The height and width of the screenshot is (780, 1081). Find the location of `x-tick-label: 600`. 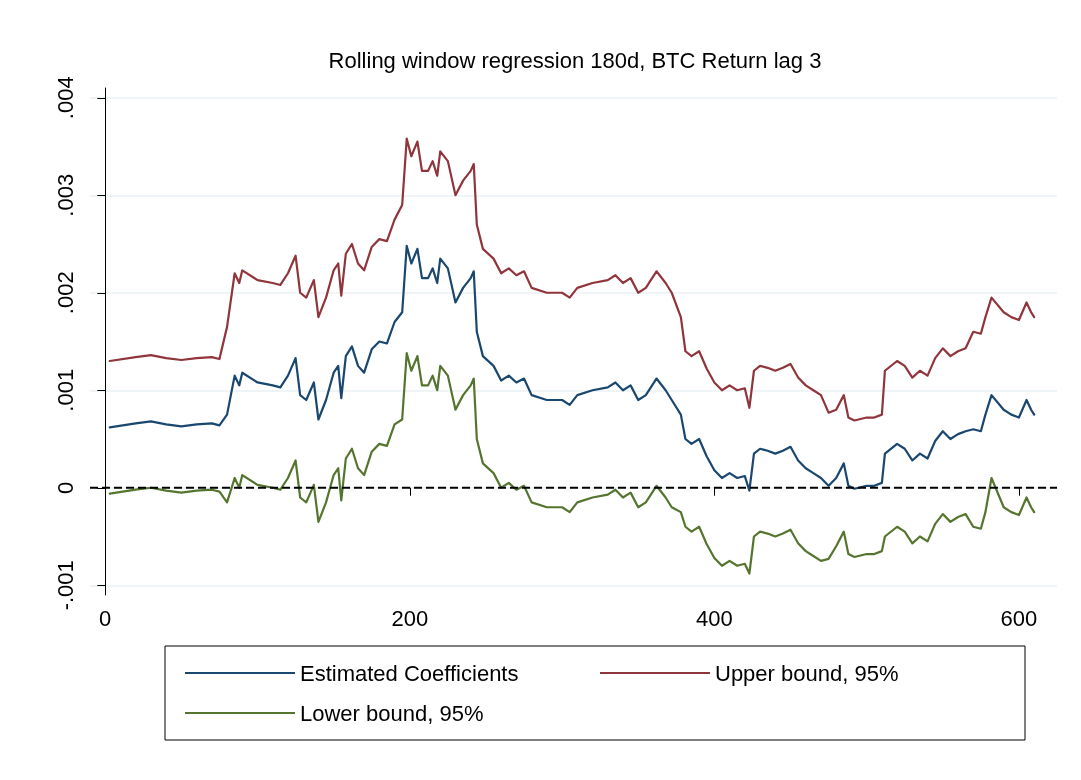

x-tick-label: 600 is located at coordinates (1019, 618).